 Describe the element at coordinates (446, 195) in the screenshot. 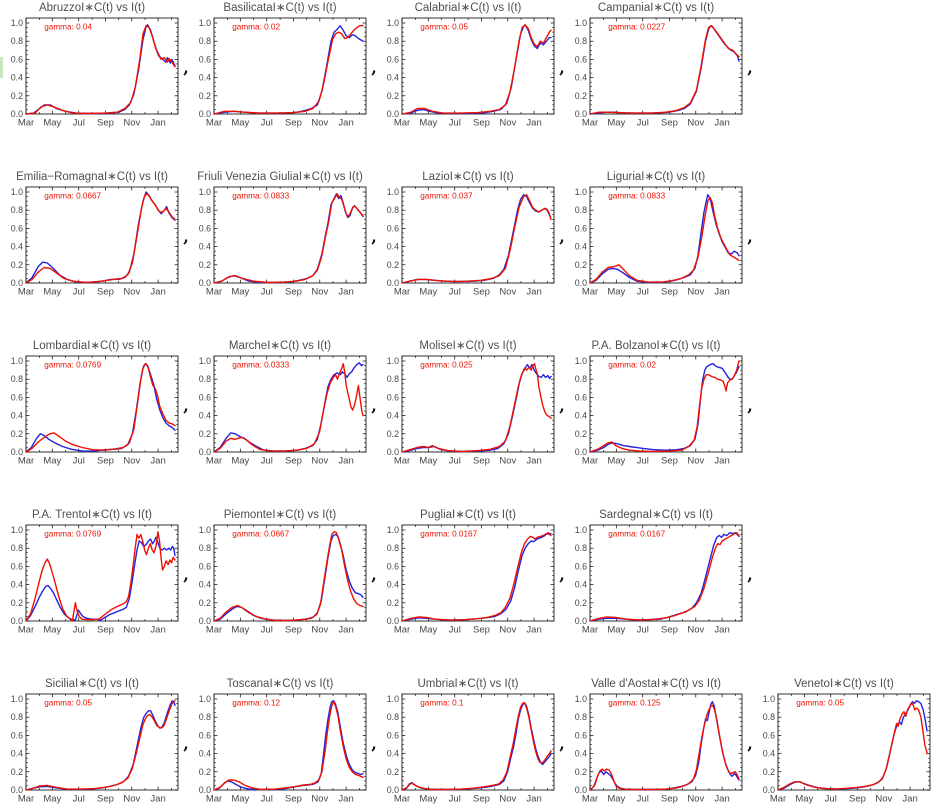

I see `gamma-label: gamma: 0.037` at that location.